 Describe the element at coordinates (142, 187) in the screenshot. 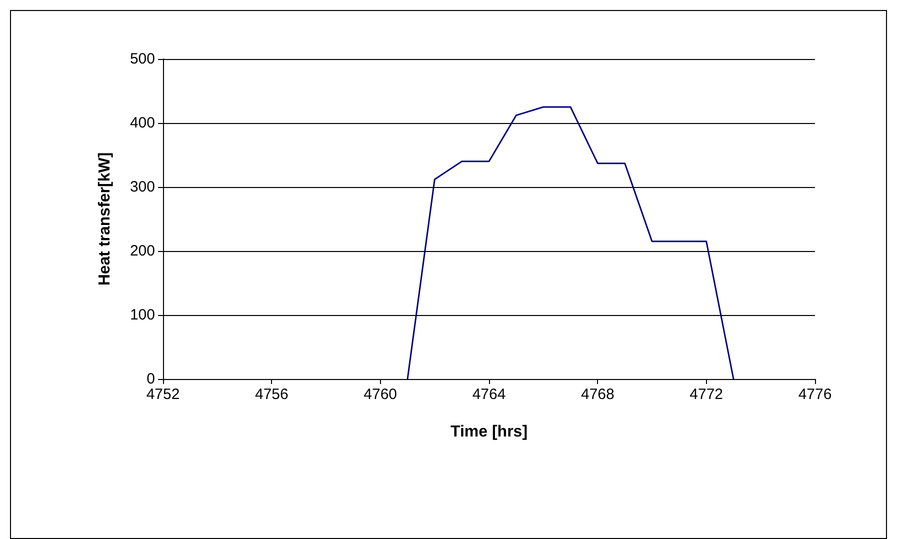

I see `y-tick-label: 300` at that location.